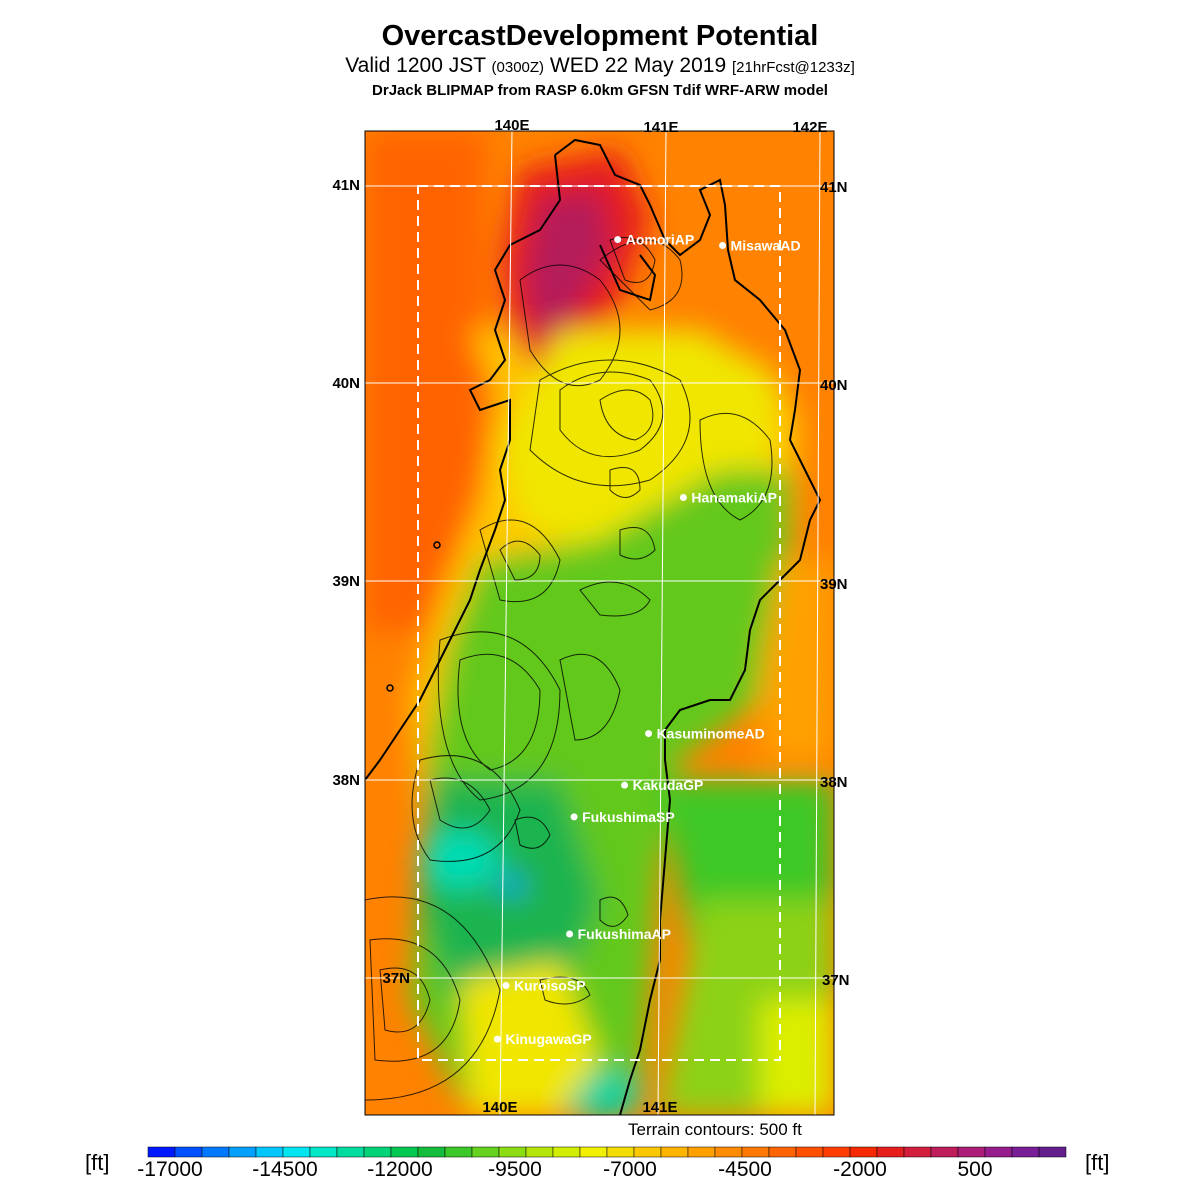 The height and width of the screenshot is (1200, 1200). Describe the element at coordinates (396, 978) in the screenshot. I see `lat-label-left: 37N` at that location.